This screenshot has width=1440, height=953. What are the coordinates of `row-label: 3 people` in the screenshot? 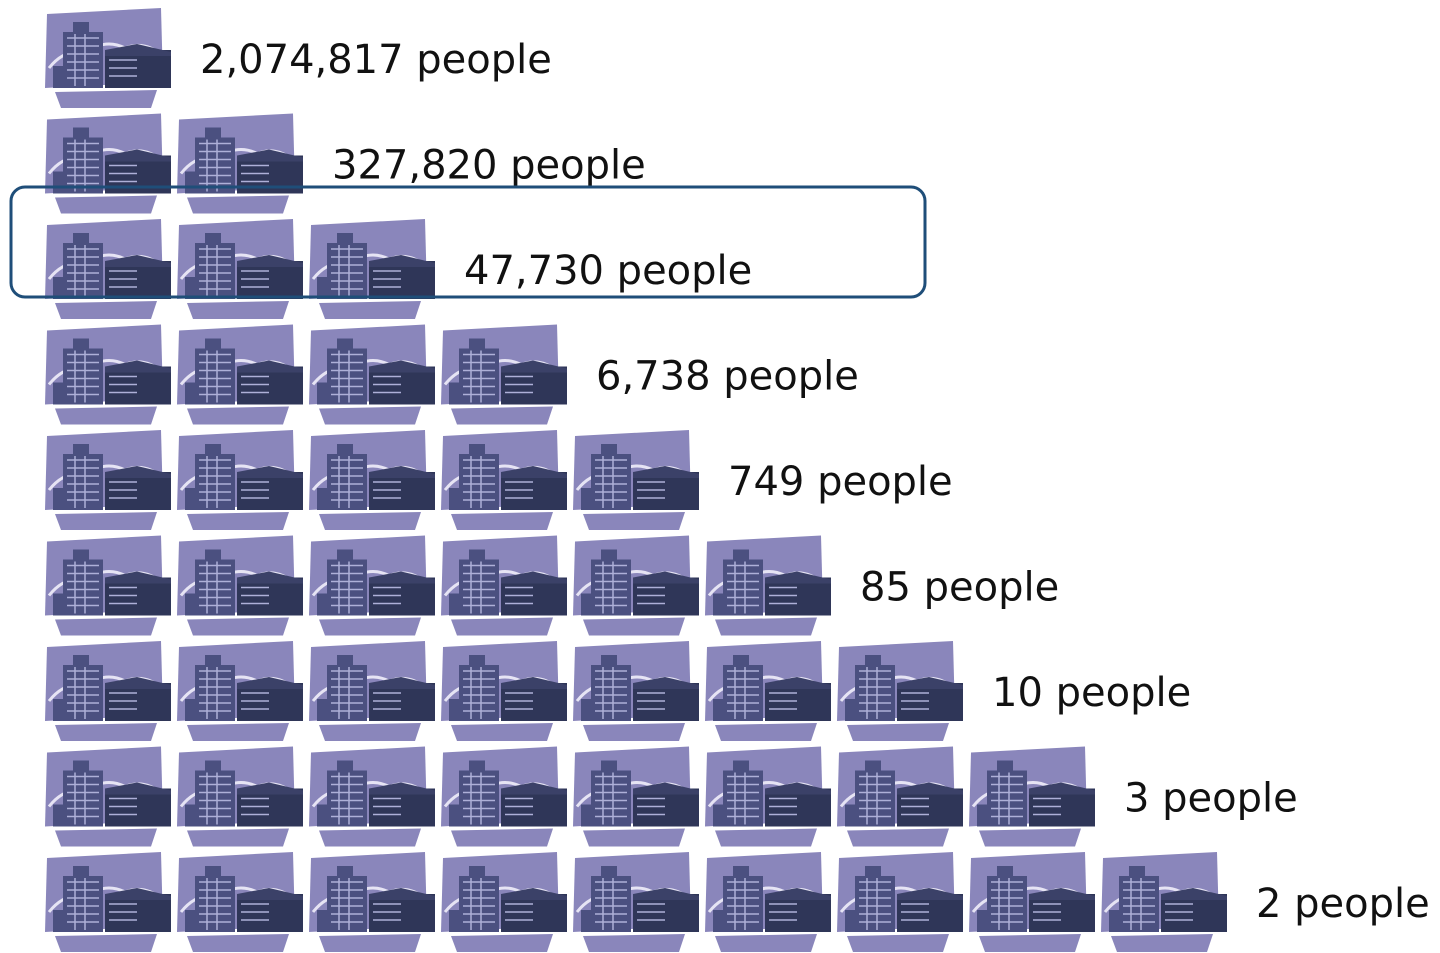 It's located at (1211, 799).